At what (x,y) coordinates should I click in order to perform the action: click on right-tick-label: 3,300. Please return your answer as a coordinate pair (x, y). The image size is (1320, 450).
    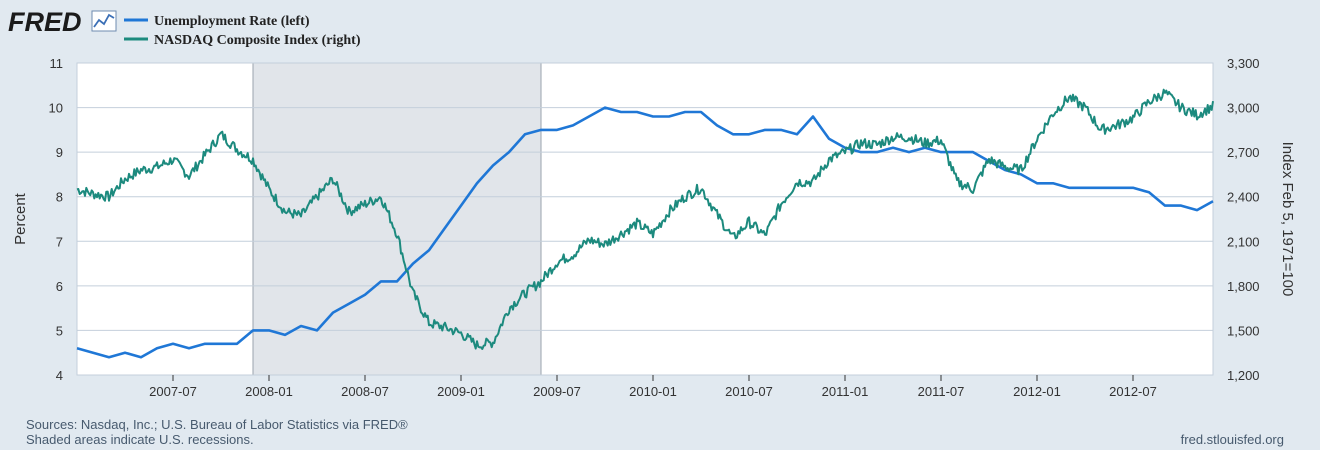
    Looking at the image, I should click on (1243, 63).